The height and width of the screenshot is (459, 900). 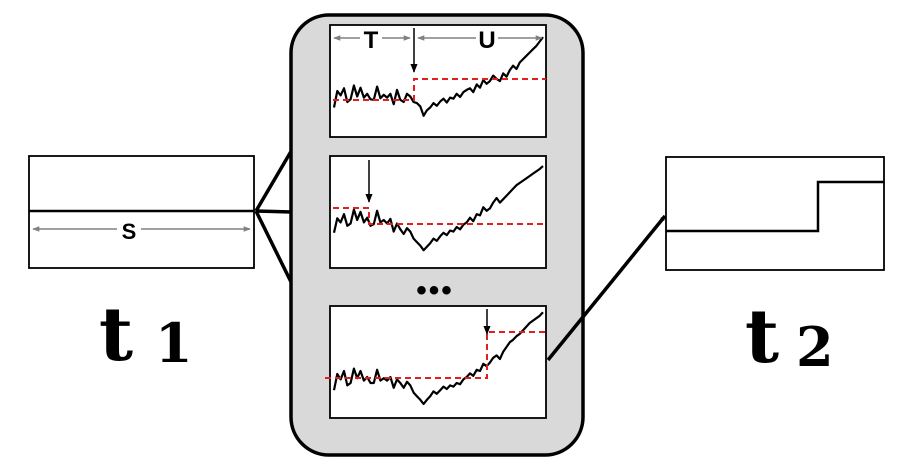 I want to click on output-box, so click(x=775, y=213).